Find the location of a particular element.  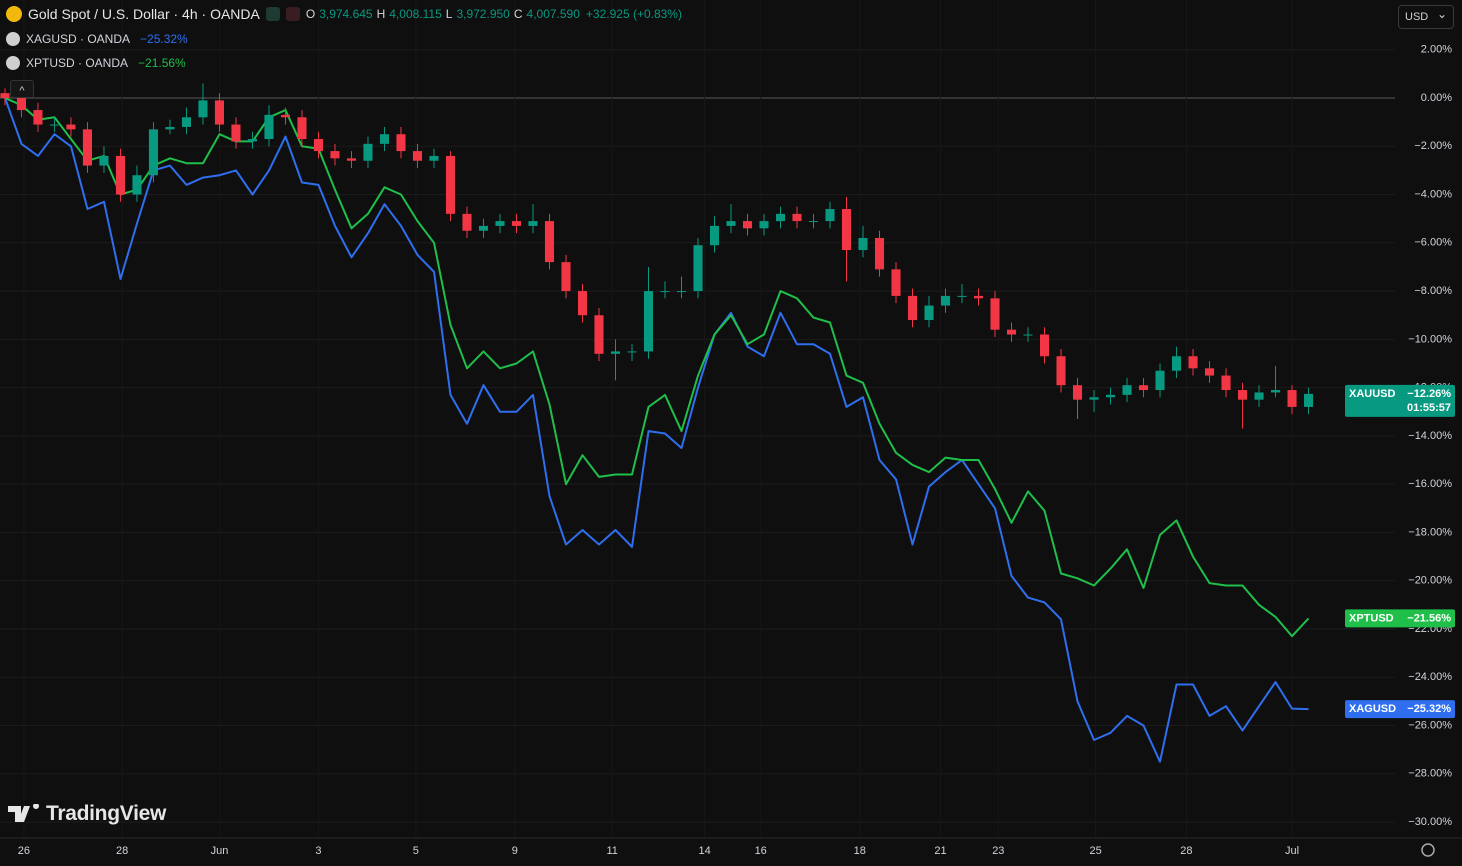

y-tick-label: −6.00% is located at coordinates (1433, 243).